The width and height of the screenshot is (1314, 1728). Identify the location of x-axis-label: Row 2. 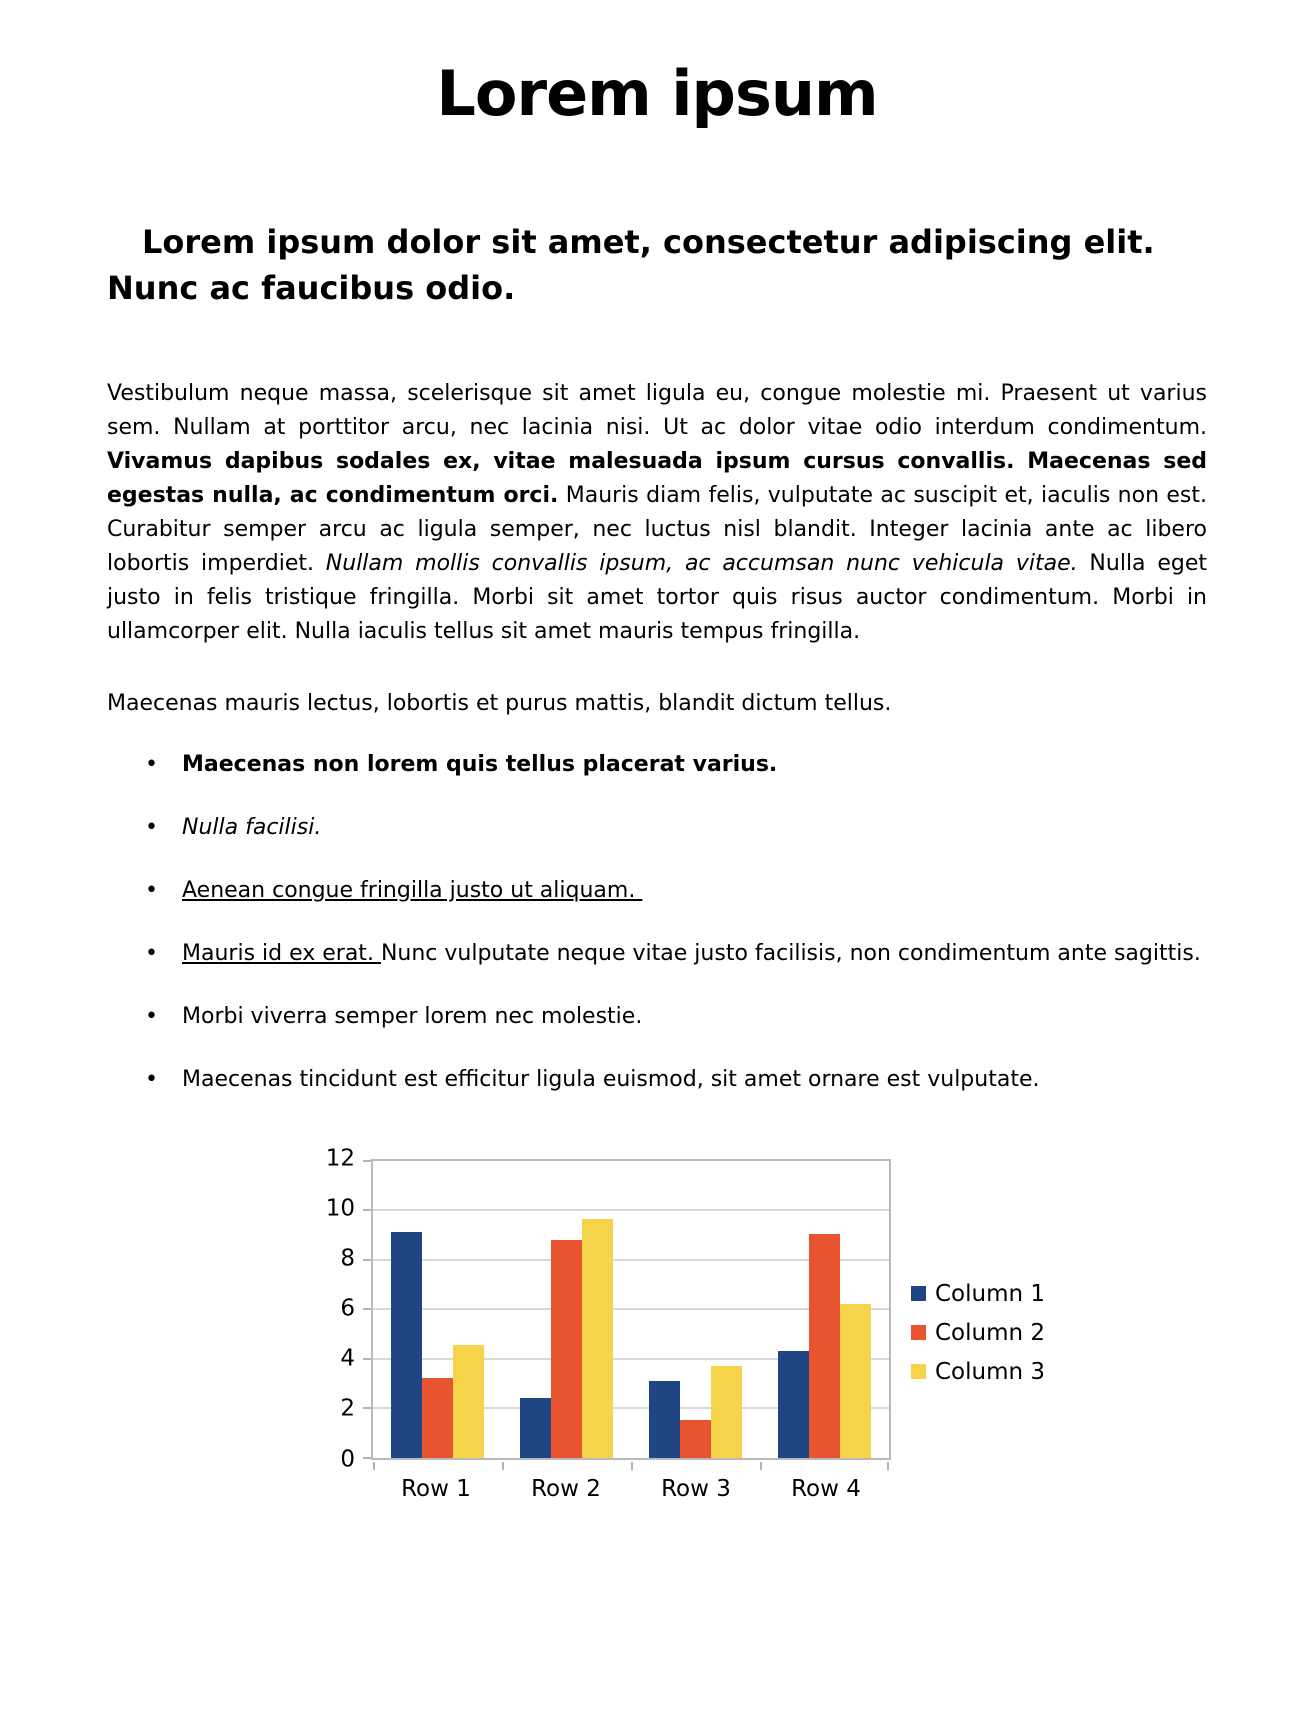
(566, 1488).